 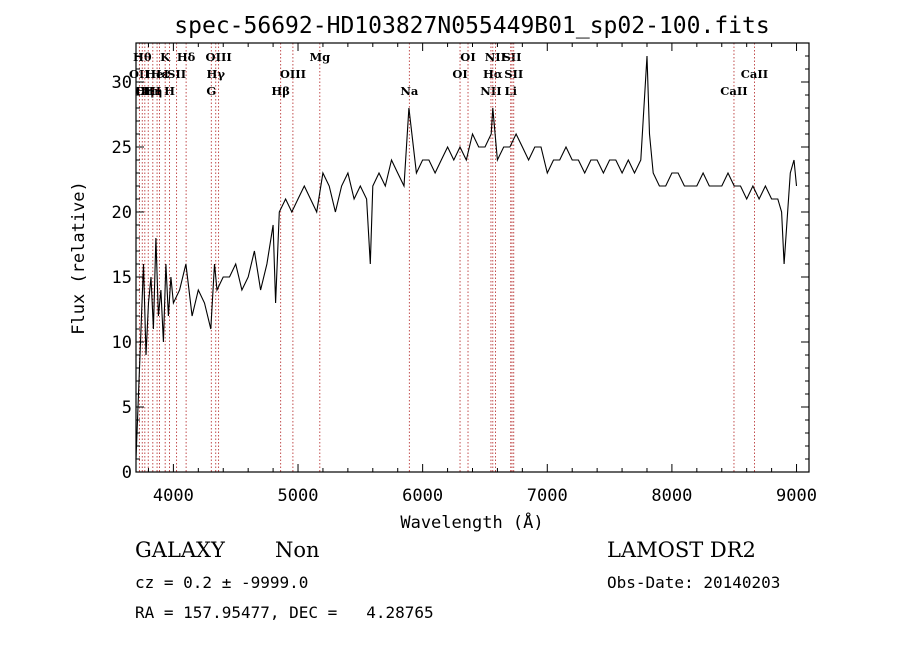 What do you see at coordinates (122, 148) in the screenshot?
I see `y-tick-label-5: 25` at bounding box center [122, 148].